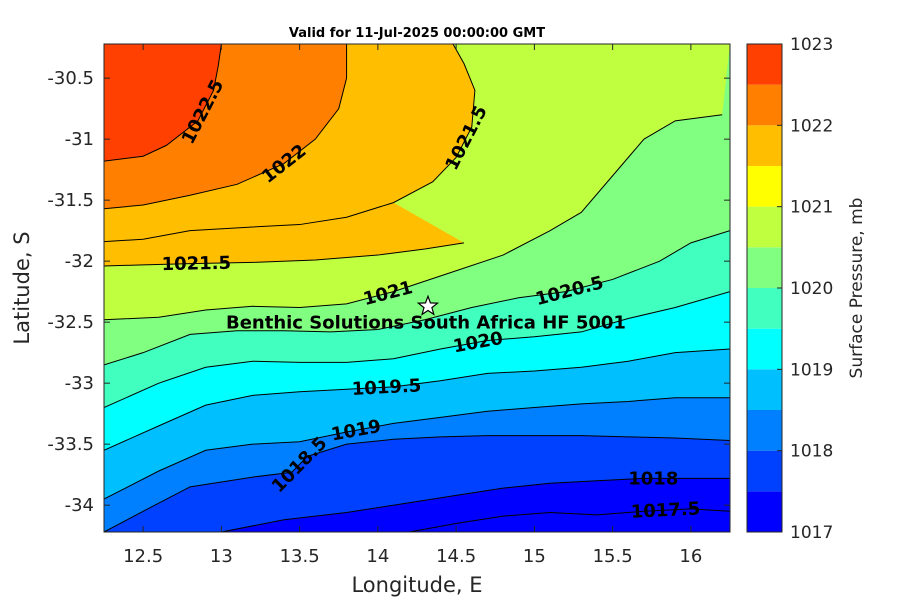 Image resolution: width=900 pixels, height=600 pixels. I want to click on site-label: Benthic Solutions South Africa HF 5001, so click(426, 322).